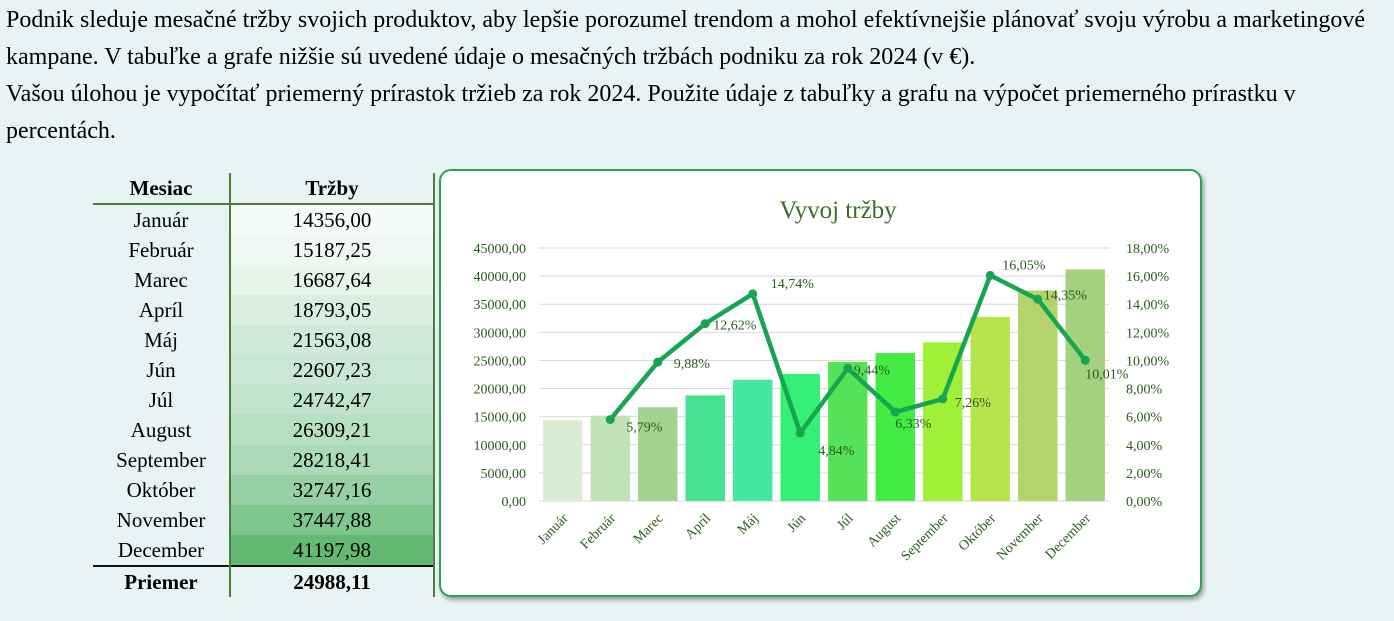 This screenshot has width=1394, height=621. I want to click on table-row: Máj 21563,08, so click(264, 340).